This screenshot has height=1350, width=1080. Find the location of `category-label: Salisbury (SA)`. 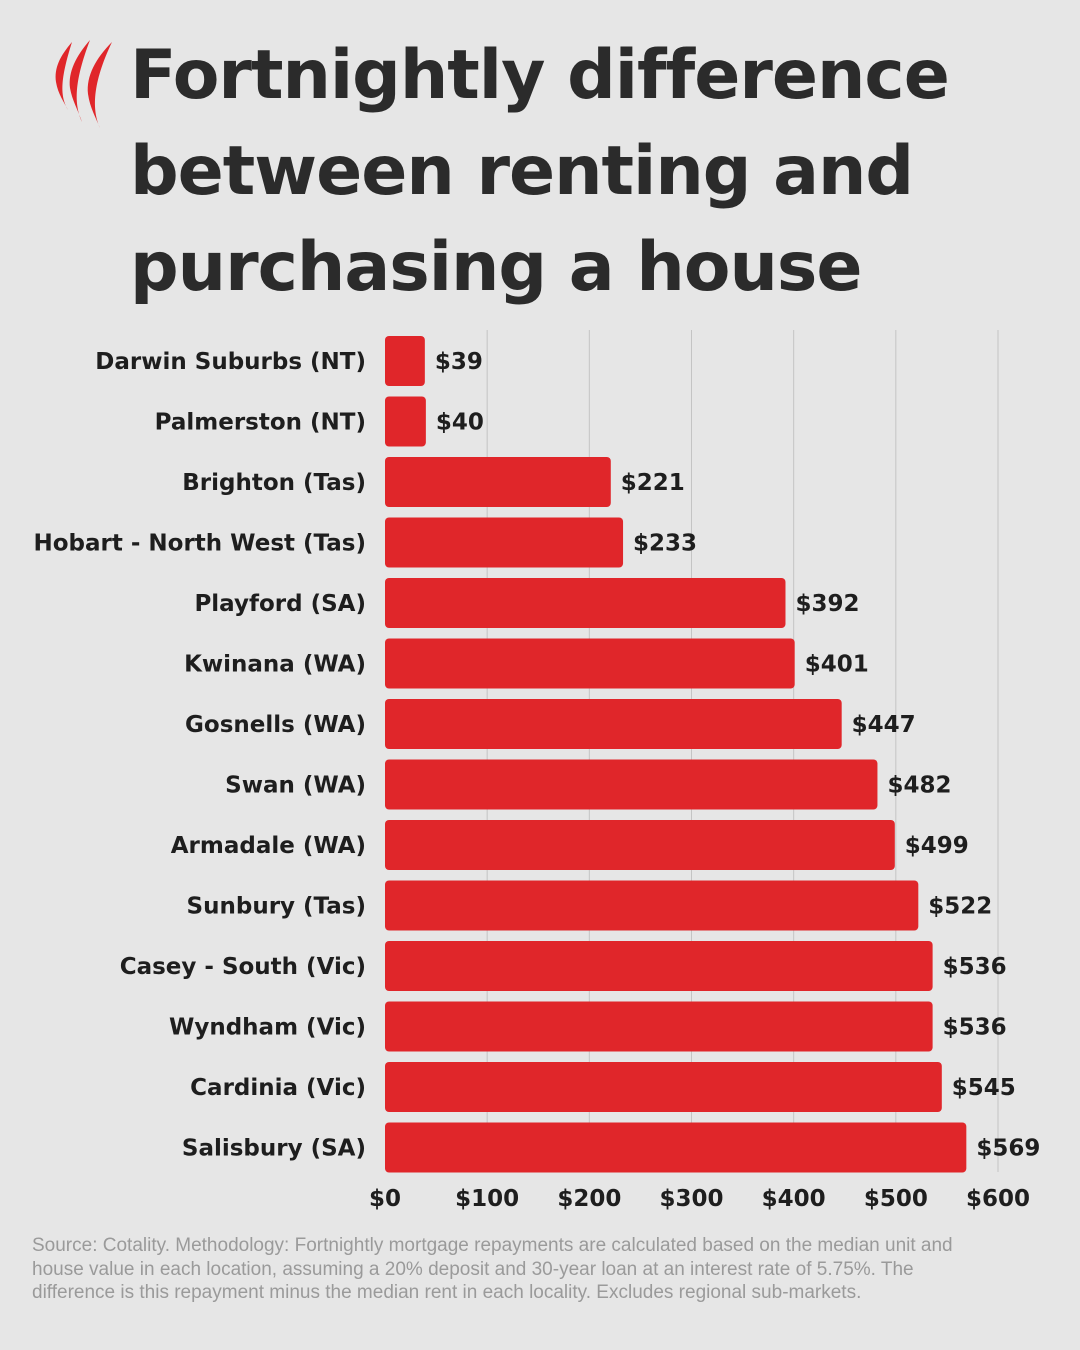

category-label: Salisbury (SA) is located at coordinates (274, 1149).